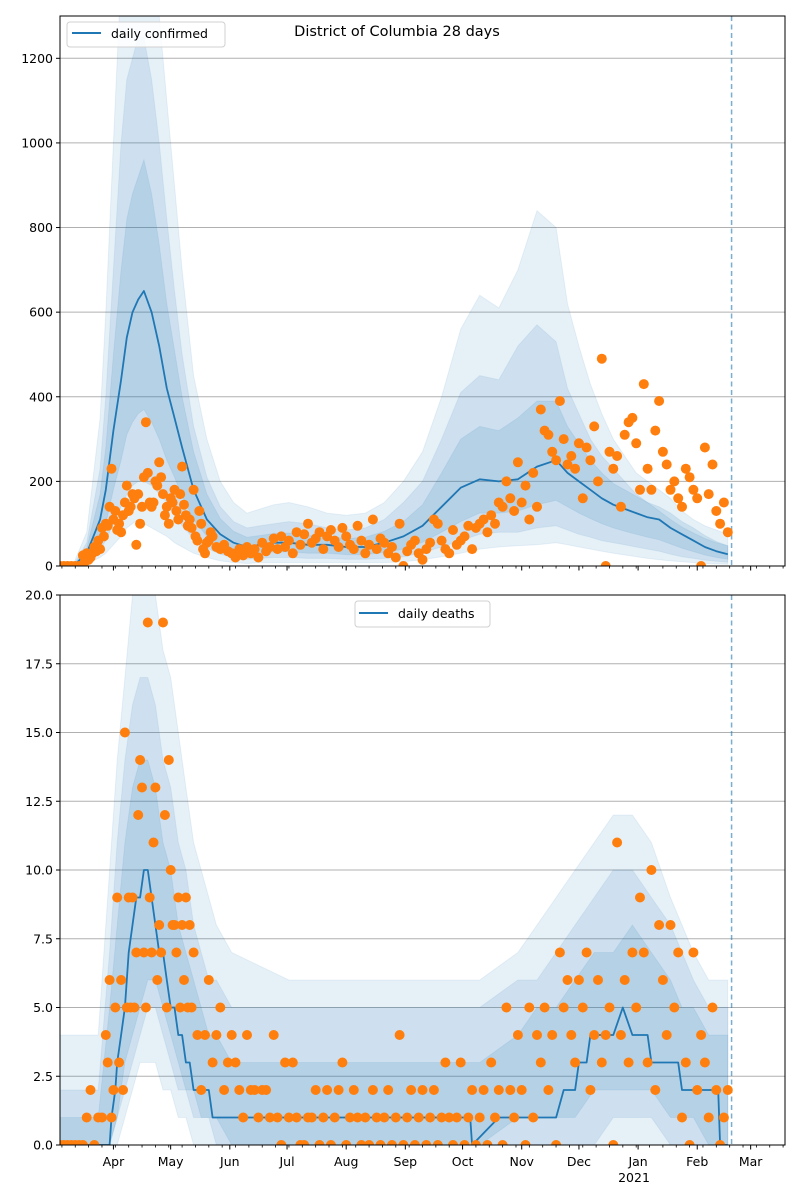 The image size is (800, 1200). Describe the element at coordinates (43, 938) in the screenshot. I see `y-tick-label: 7.5` at that location.